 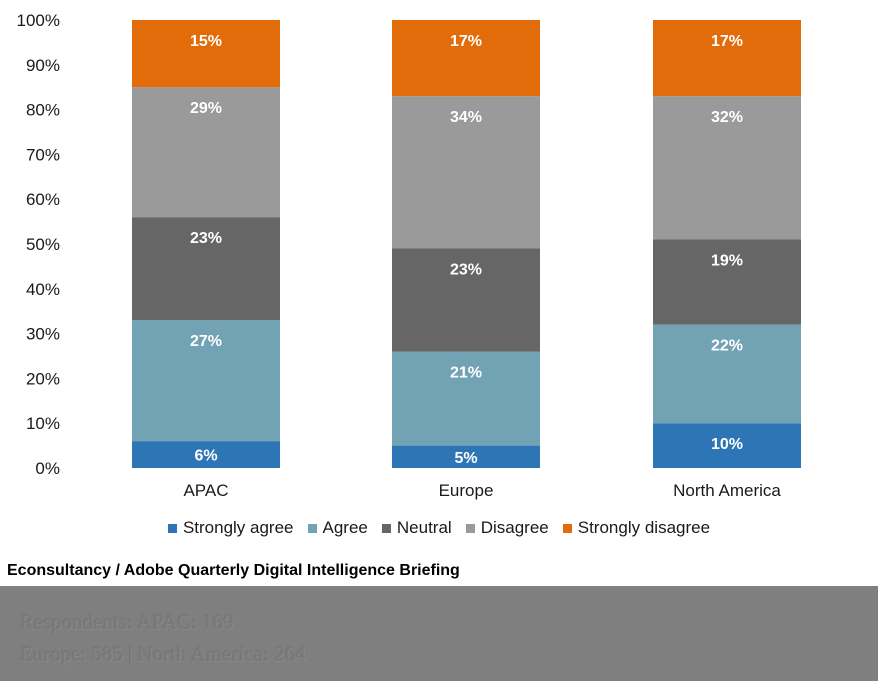 I want to click on y-tick-label: 70%, so click(x=43, y=154).